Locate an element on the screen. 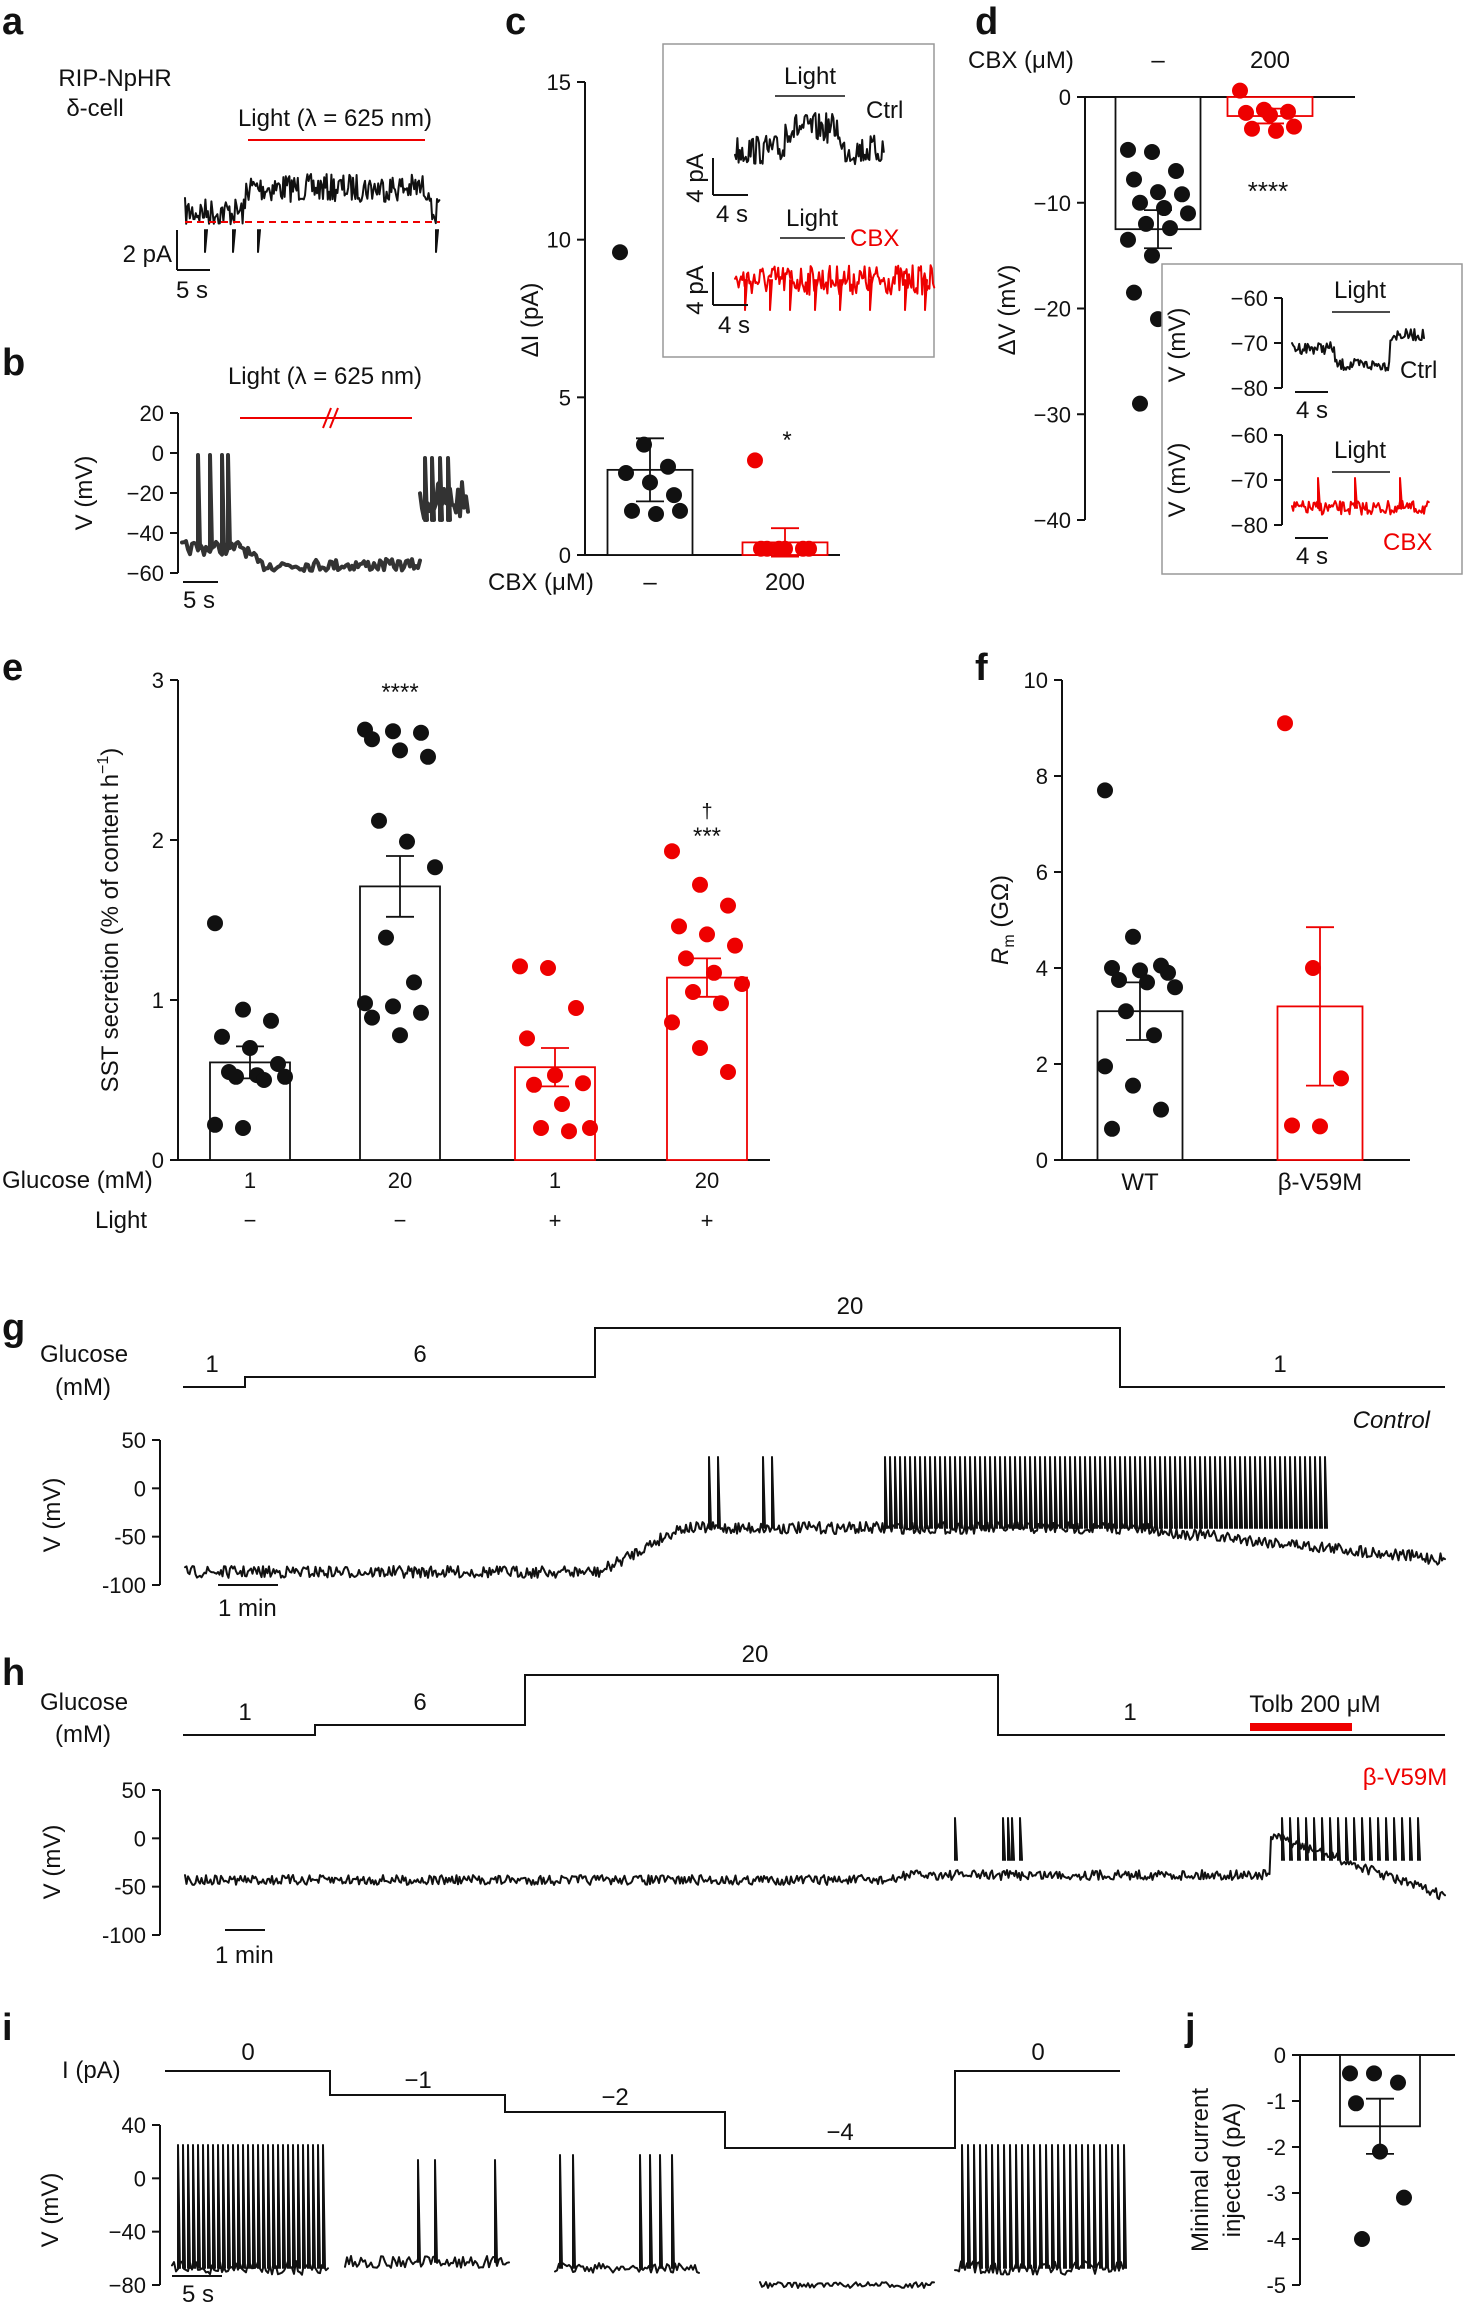  y-tick-label: -1 is located at coordinates (1276, 2101).